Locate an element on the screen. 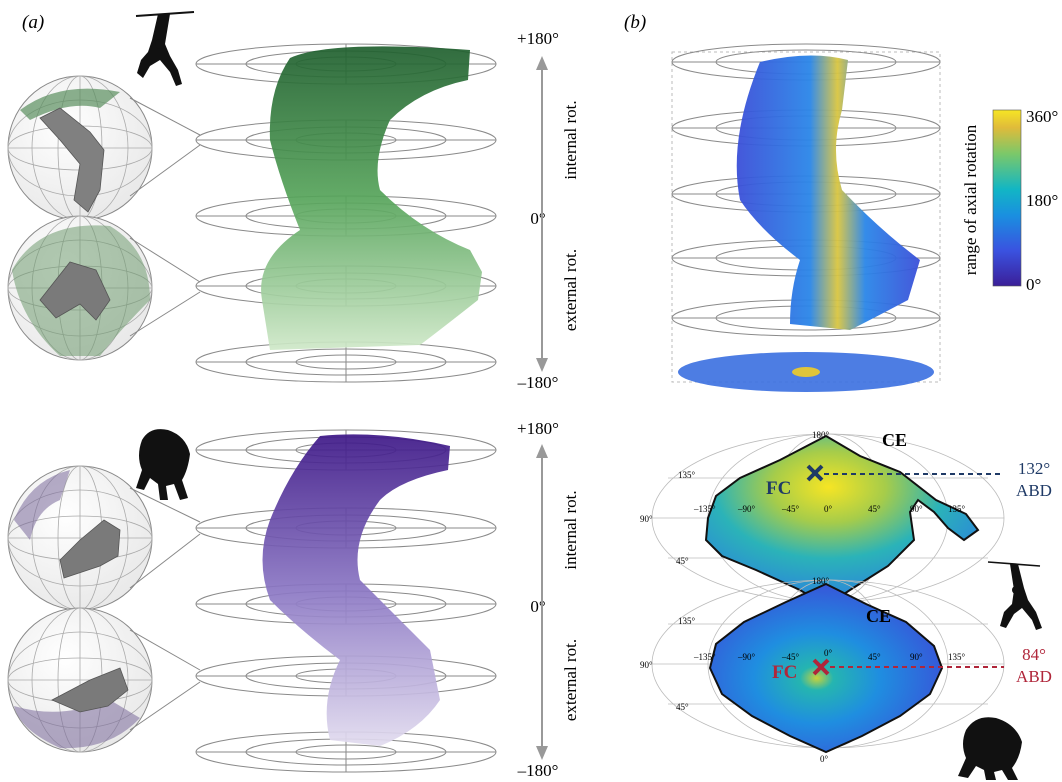 Image resolution: width=1062 pixels, height=782 pixels. colorbar-max: 360° is located at coordinates (1042, 116).